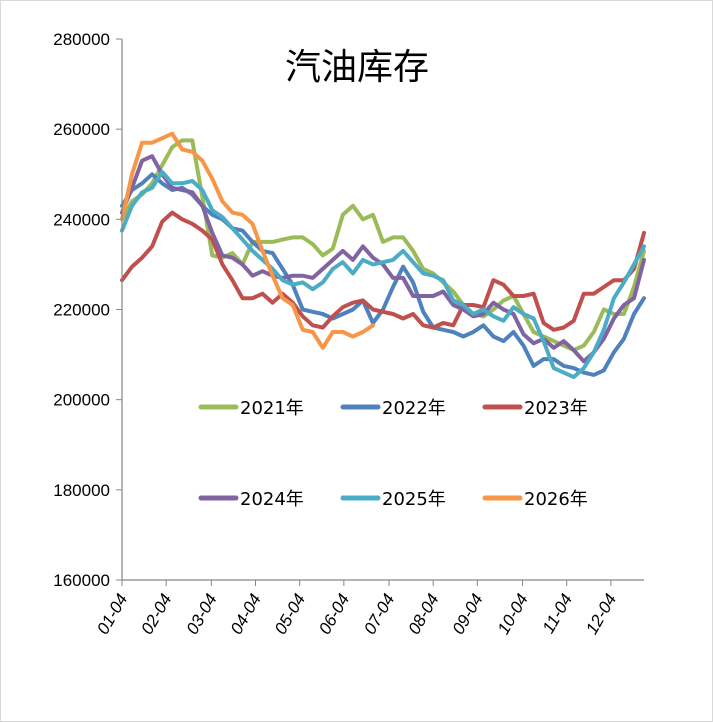  I want to click on x-tick-label: 07-04, so click(379, 614).